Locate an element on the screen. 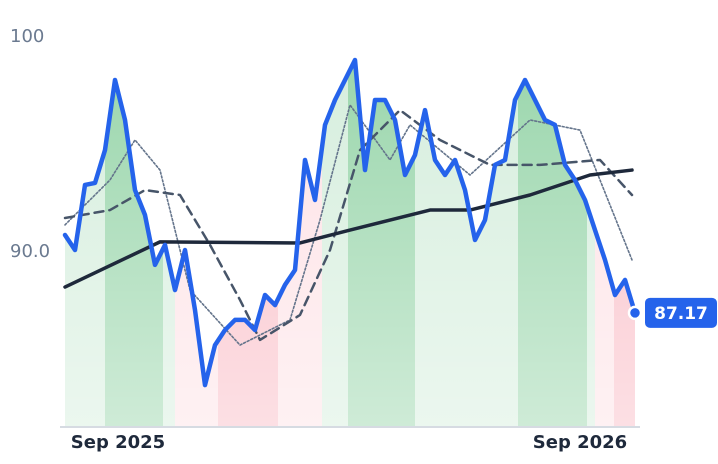 The height and width of the screenshot is (464, 718). y-tick-label: 100 is located at coordinates (27, 36).